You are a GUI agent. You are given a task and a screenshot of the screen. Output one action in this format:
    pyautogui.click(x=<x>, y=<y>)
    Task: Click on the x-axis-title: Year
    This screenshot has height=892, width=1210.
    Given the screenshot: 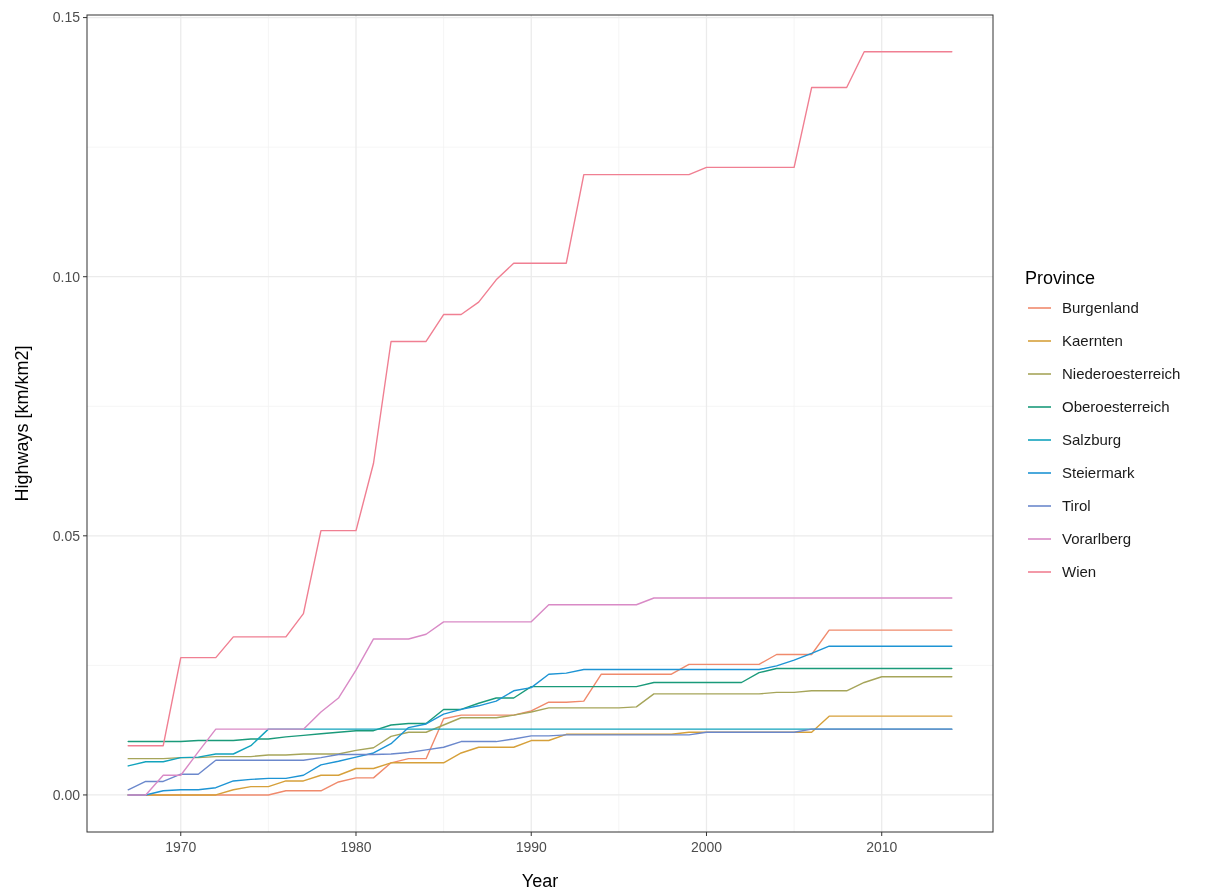 What is the action you would take?
    pyautogui.click(x=540, y=881)
    